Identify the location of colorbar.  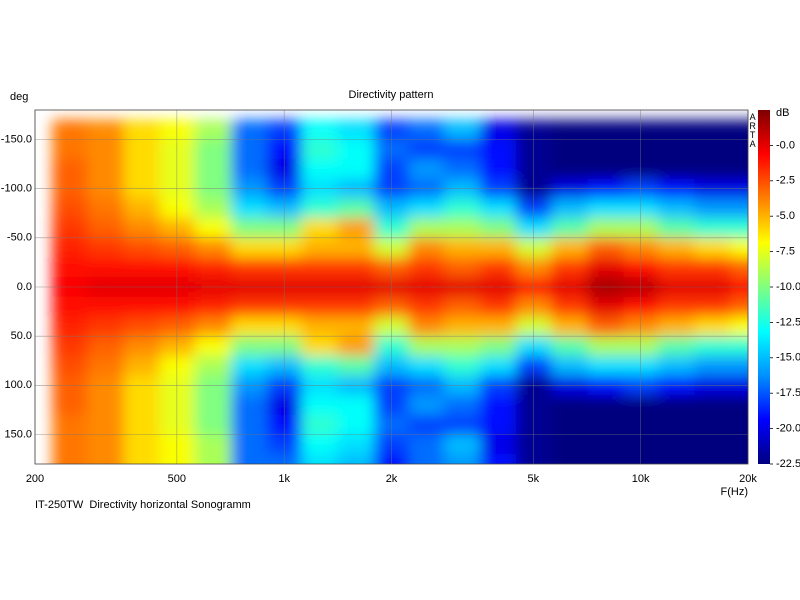
(764, 287).